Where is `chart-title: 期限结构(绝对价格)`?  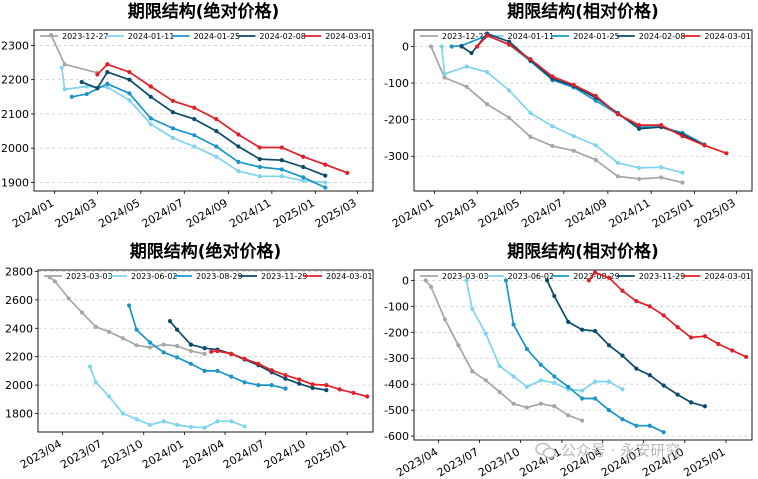 chart-title: 期限结构(绝对价格) is located at coordinates (204, 11).